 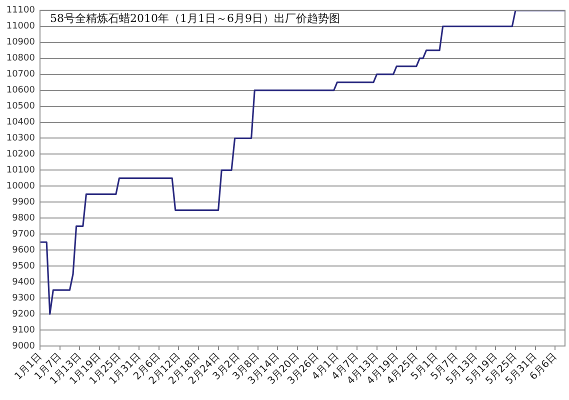 What do you see at coordinates (21, 11) in the screenshot?
I see `y-tick-label: 11100` at bounding box center [21, 11].